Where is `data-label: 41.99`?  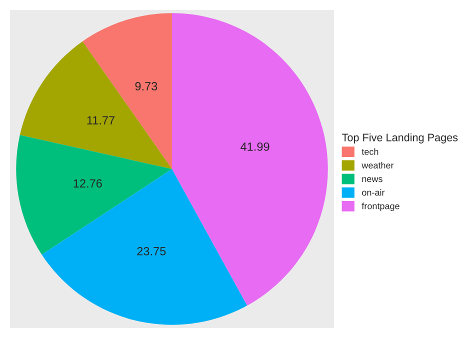 data-label: 41.99 is located at coordinates (255, 146).